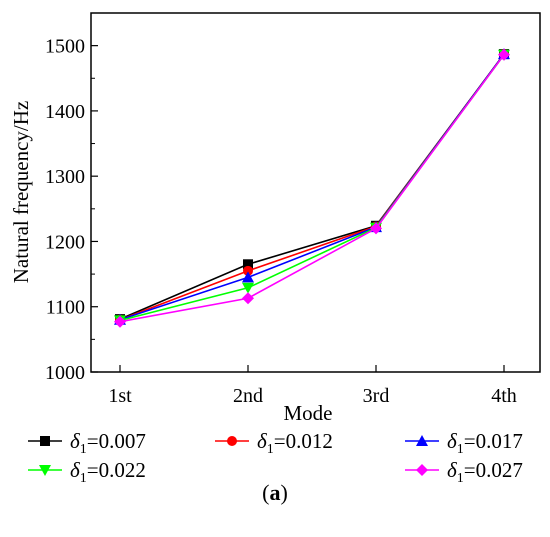 The image size is (550, 537). I want to click on x-tick-label: 1st, so click(120, 396).